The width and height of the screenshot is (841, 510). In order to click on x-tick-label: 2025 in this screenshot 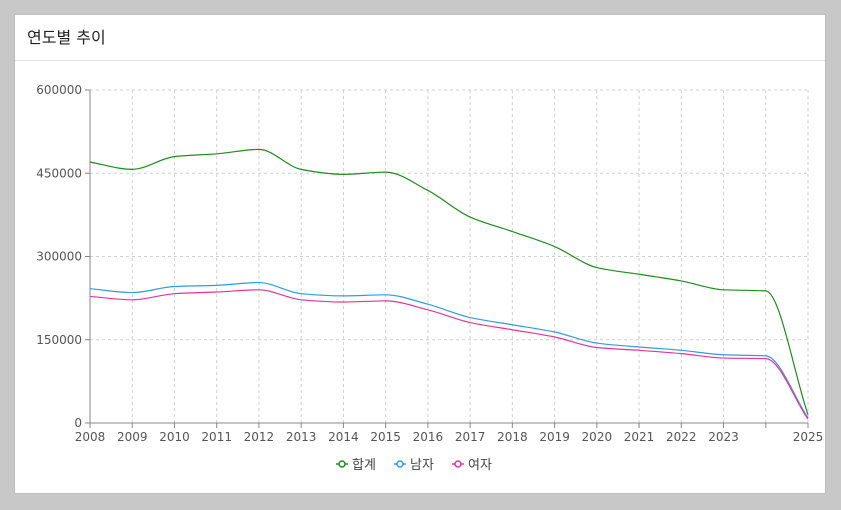, I will do `click(808, 437)`.